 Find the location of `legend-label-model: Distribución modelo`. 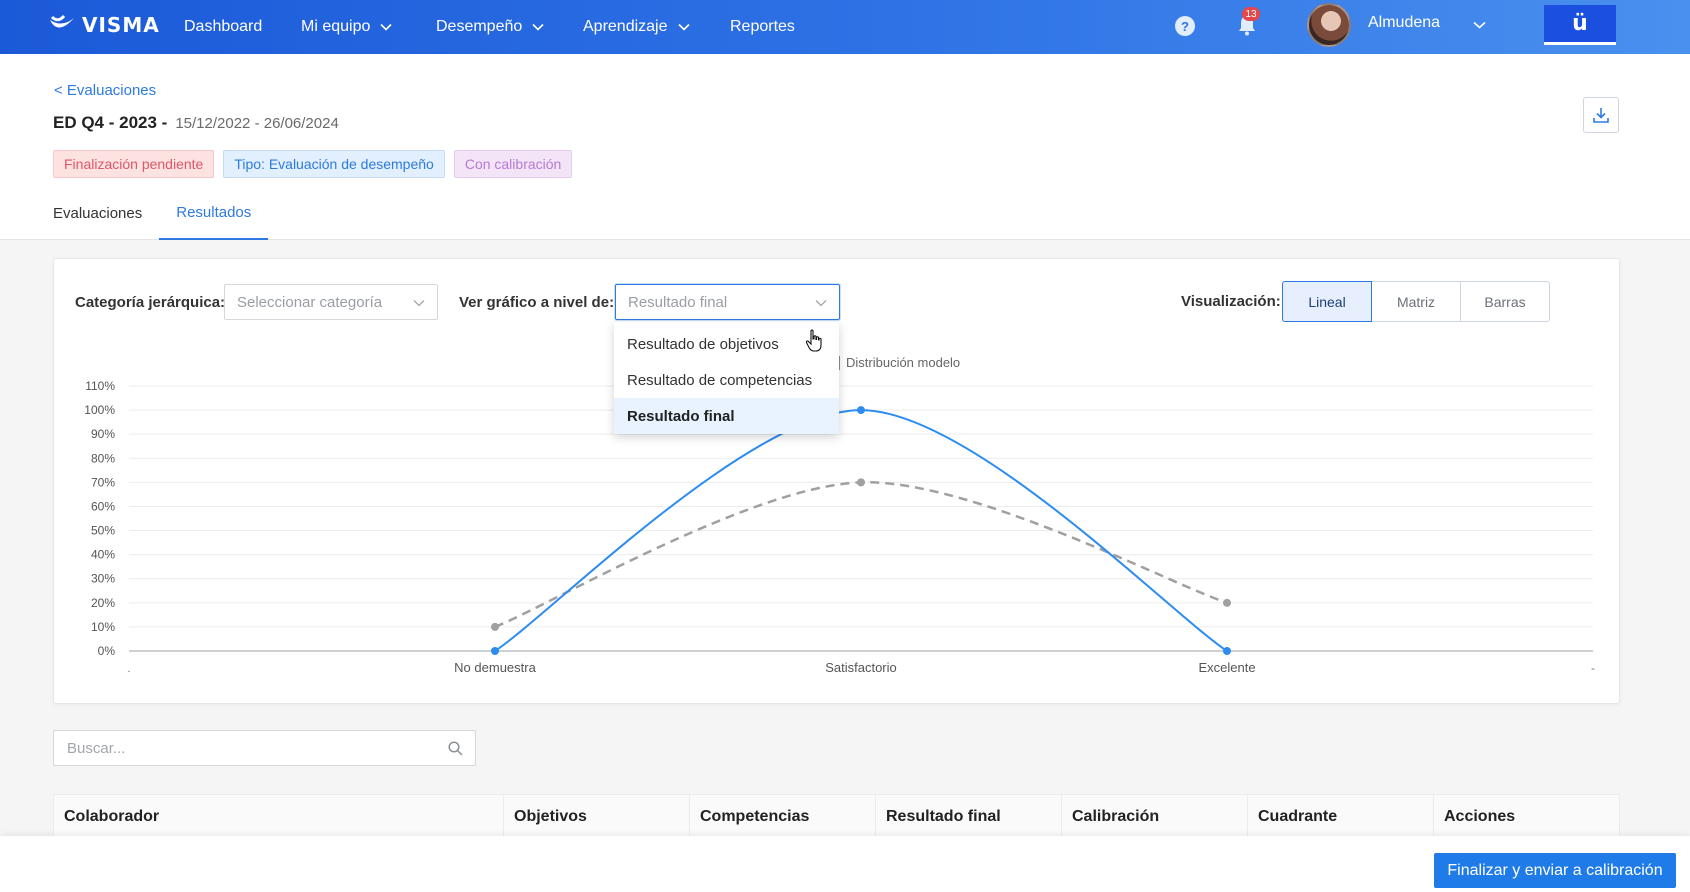

legend-label-model: Distribución modelo is located at coordinates (903, 362).